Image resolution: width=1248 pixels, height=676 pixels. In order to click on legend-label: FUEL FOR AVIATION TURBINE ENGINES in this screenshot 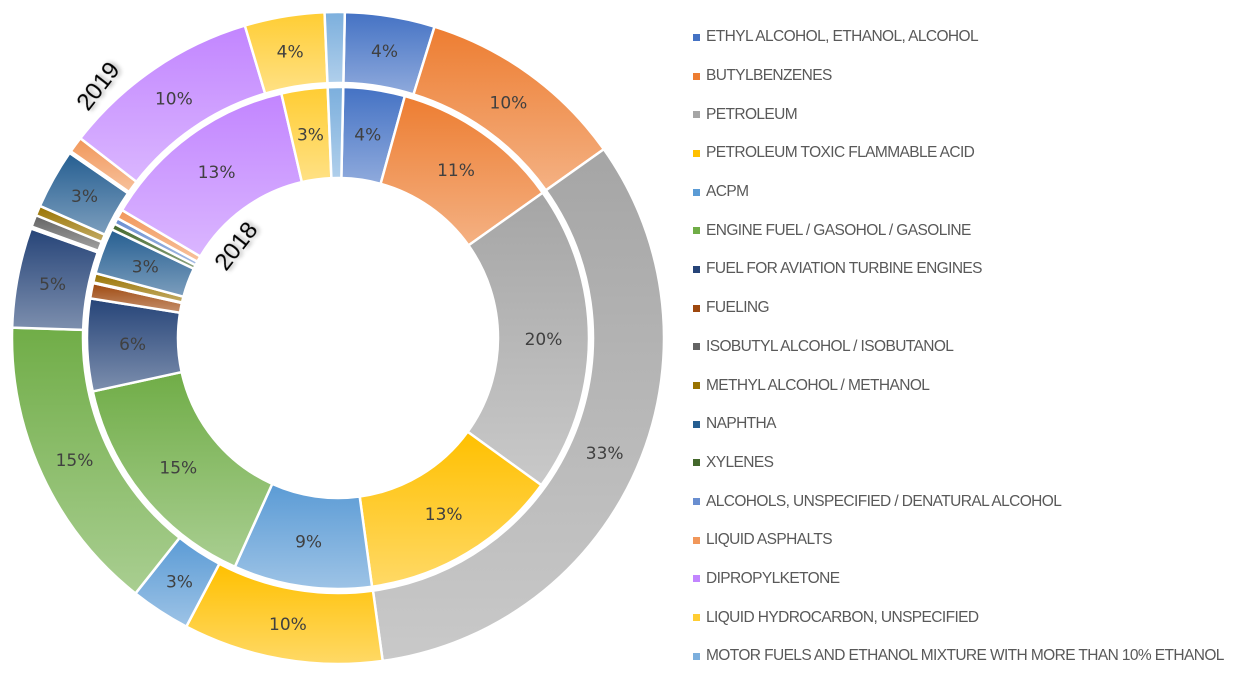, I will do `click(844, 269)`.